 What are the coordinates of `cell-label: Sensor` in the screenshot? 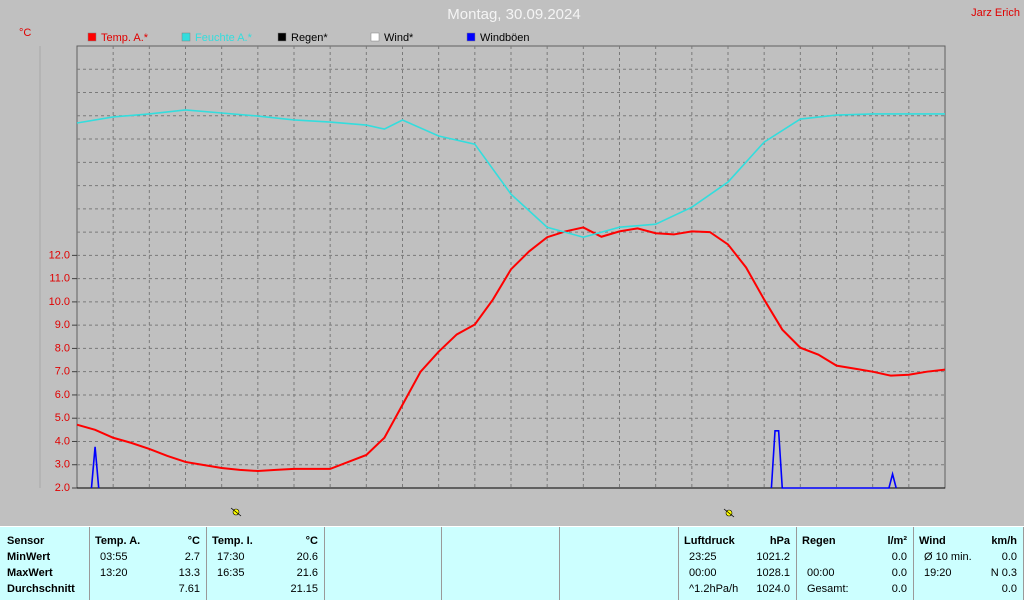 It's located at (26, 541).